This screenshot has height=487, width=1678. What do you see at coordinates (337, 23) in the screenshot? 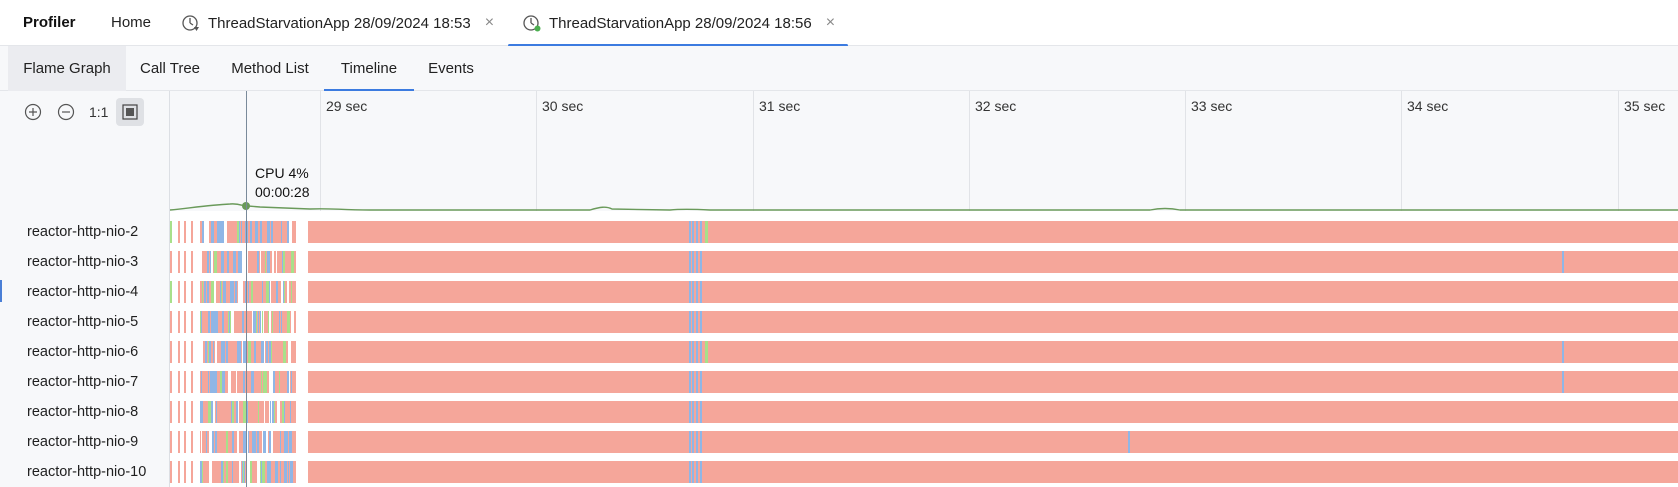
I see `session-tab-1853: ThreadStarvationApp 28/09/2024 18:53 ×` at bounding box center [337, 23].